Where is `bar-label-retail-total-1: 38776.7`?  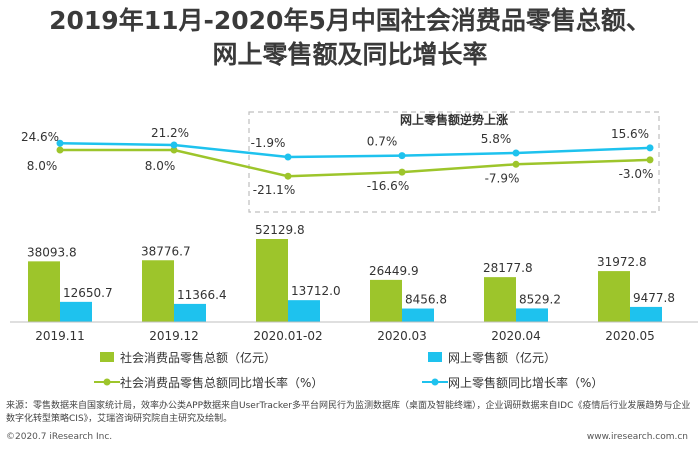 bar-label-retail-total-1: 38776.7 is located at coordinates (166, 251).